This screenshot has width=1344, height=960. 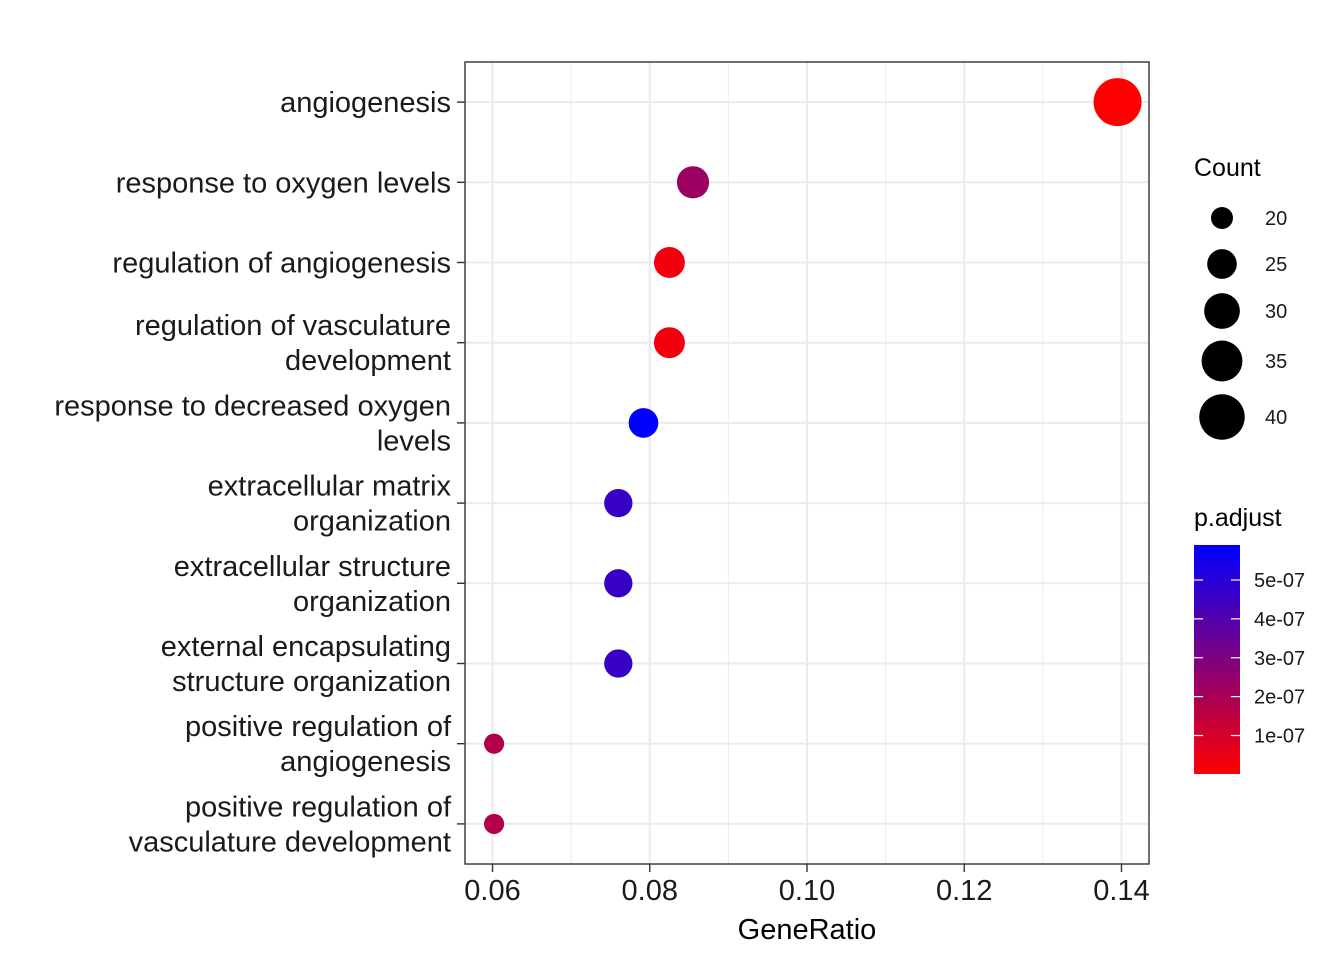 I want to click on y-axis-label: structure organization, so click(x=311, y=682).